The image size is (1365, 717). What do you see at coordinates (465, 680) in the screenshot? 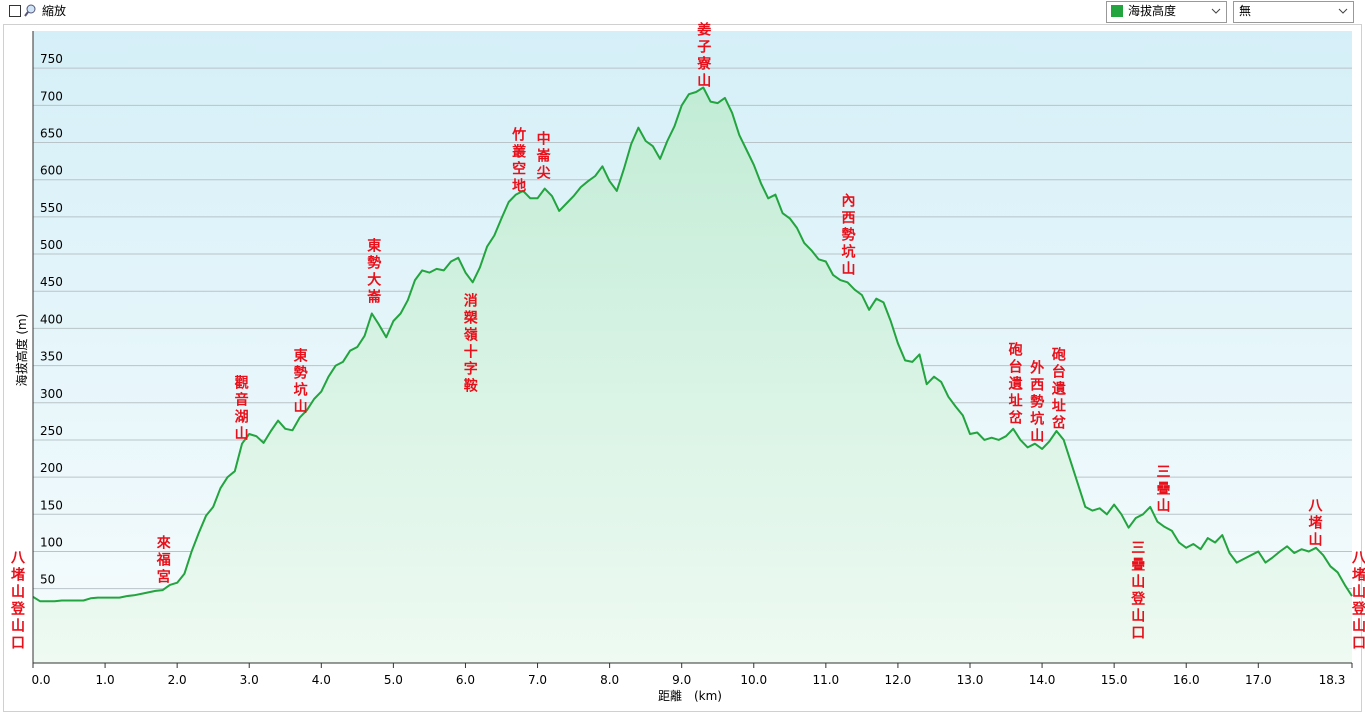
I see `x-tick-label: 6.0` at bounding box center [465, 680].